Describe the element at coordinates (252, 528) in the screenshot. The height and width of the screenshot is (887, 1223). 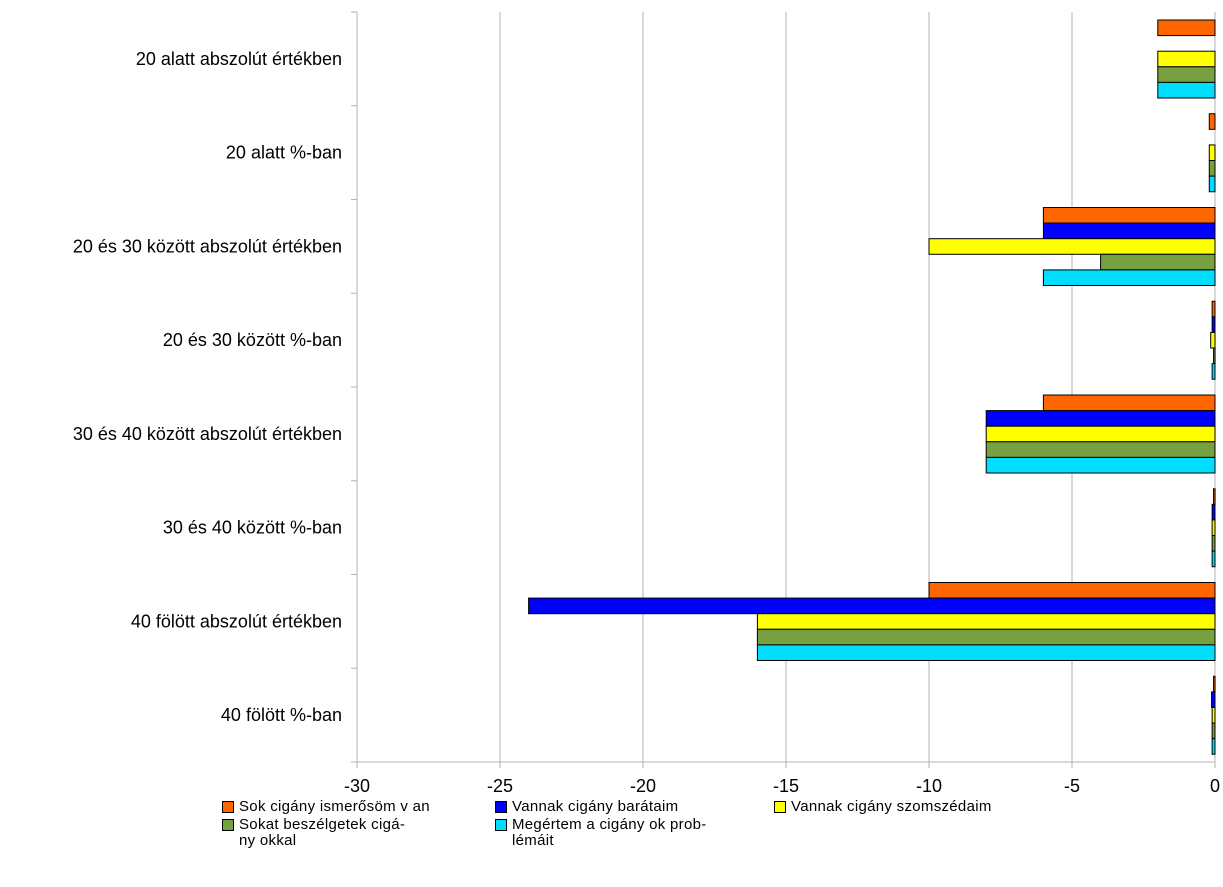
I see `category-label: 30 és 40 között %-ban` at that location.